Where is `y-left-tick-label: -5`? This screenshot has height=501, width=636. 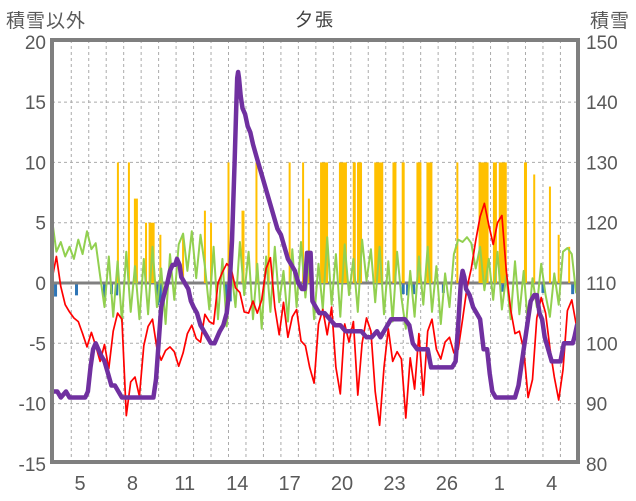 y-left-tick-label: -5 is located at coordinates (37, 344).